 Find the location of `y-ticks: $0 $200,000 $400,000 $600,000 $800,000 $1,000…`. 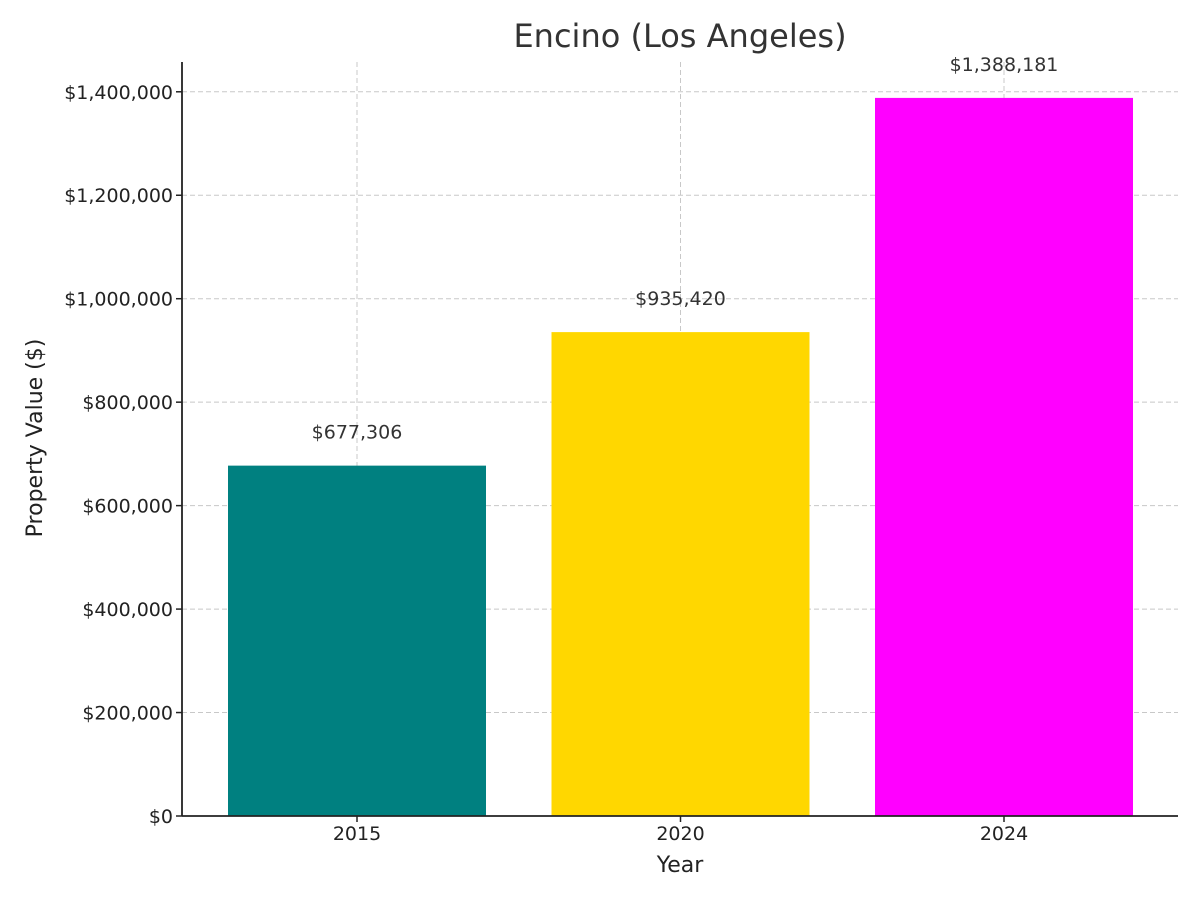

y-ticks: $0 $200,000 $400,000 $600,000 $800,000 $1,000… is located at coordinates (123, 455).